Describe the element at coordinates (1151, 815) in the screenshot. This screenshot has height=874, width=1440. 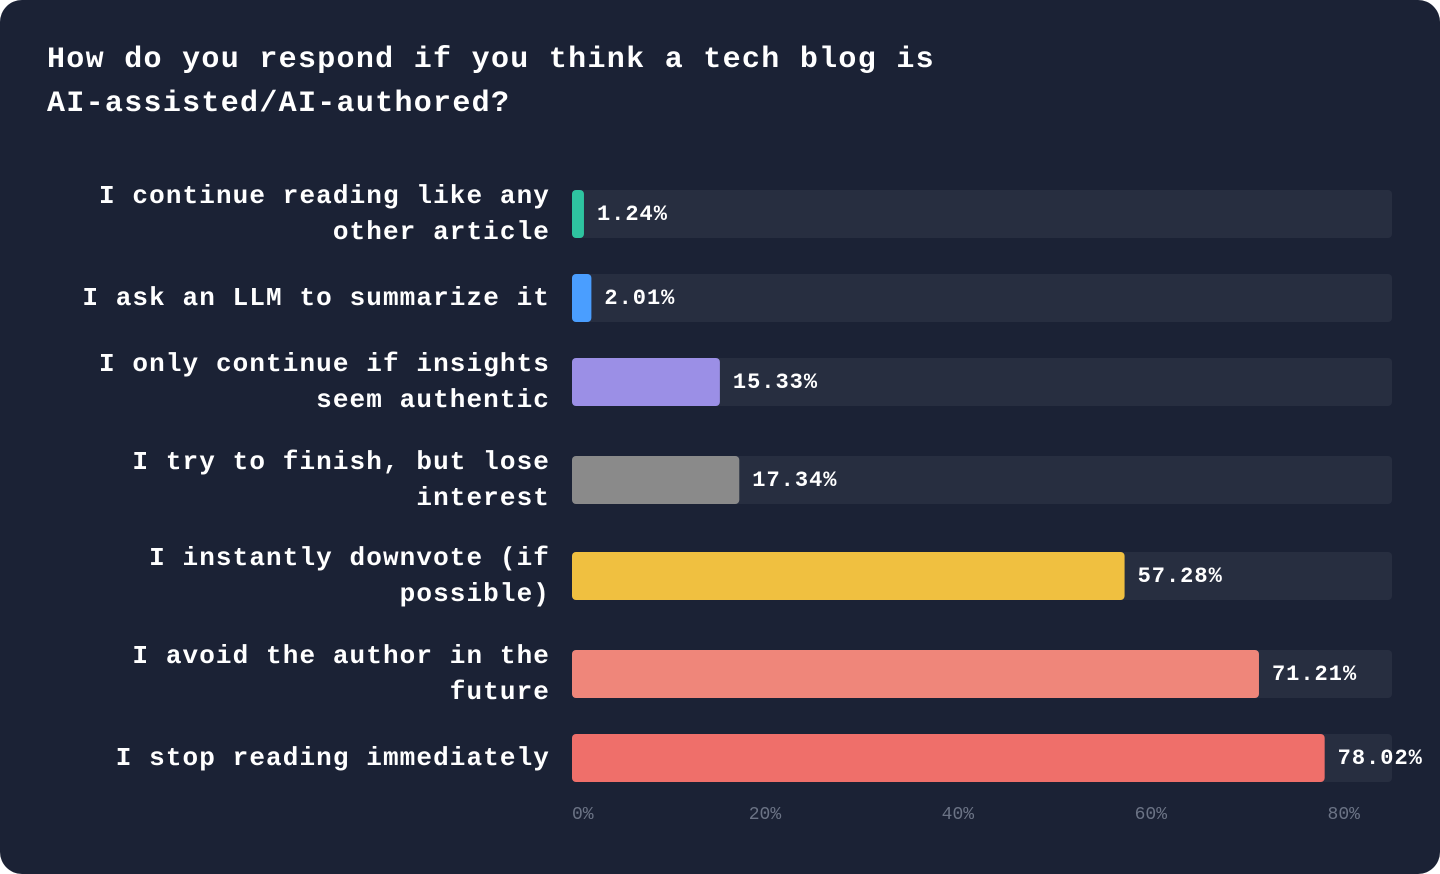
I see `x-tick-label: 60%` at that location.